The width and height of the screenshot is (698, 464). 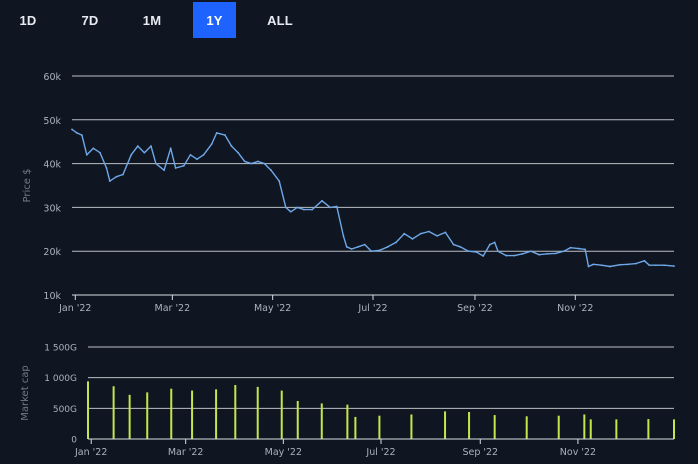 What do you see at coordinates (283, 452) in the screenshot?
I see `cap-xtick-label: May '22` at bounding box center [283, 452].